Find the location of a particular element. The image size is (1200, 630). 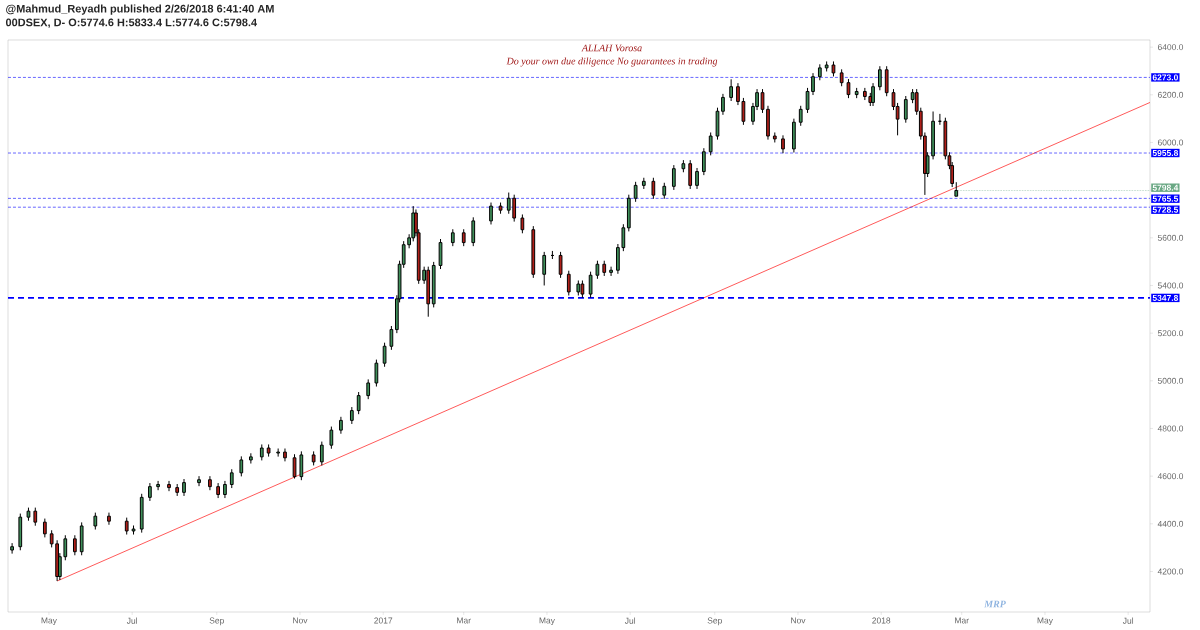

y-tick-label: 5600.0 is located at coordinates (1170, 237).